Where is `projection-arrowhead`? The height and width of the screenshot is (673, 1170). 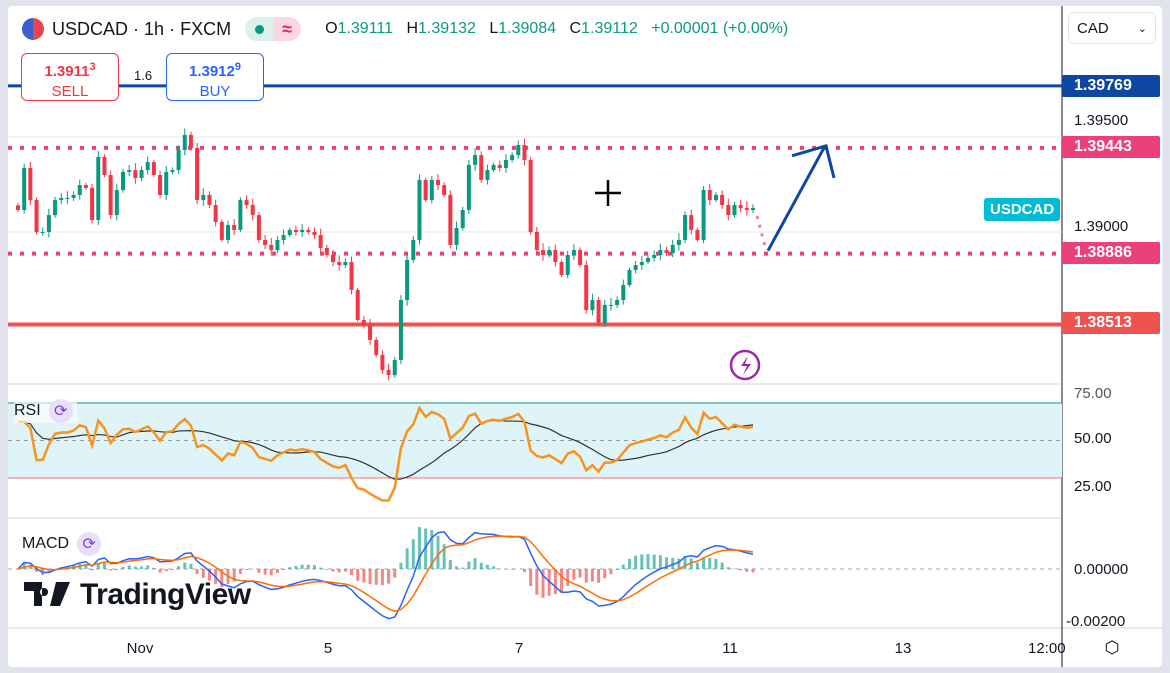 projection-arrowhead is located at coordinates (813, 161).